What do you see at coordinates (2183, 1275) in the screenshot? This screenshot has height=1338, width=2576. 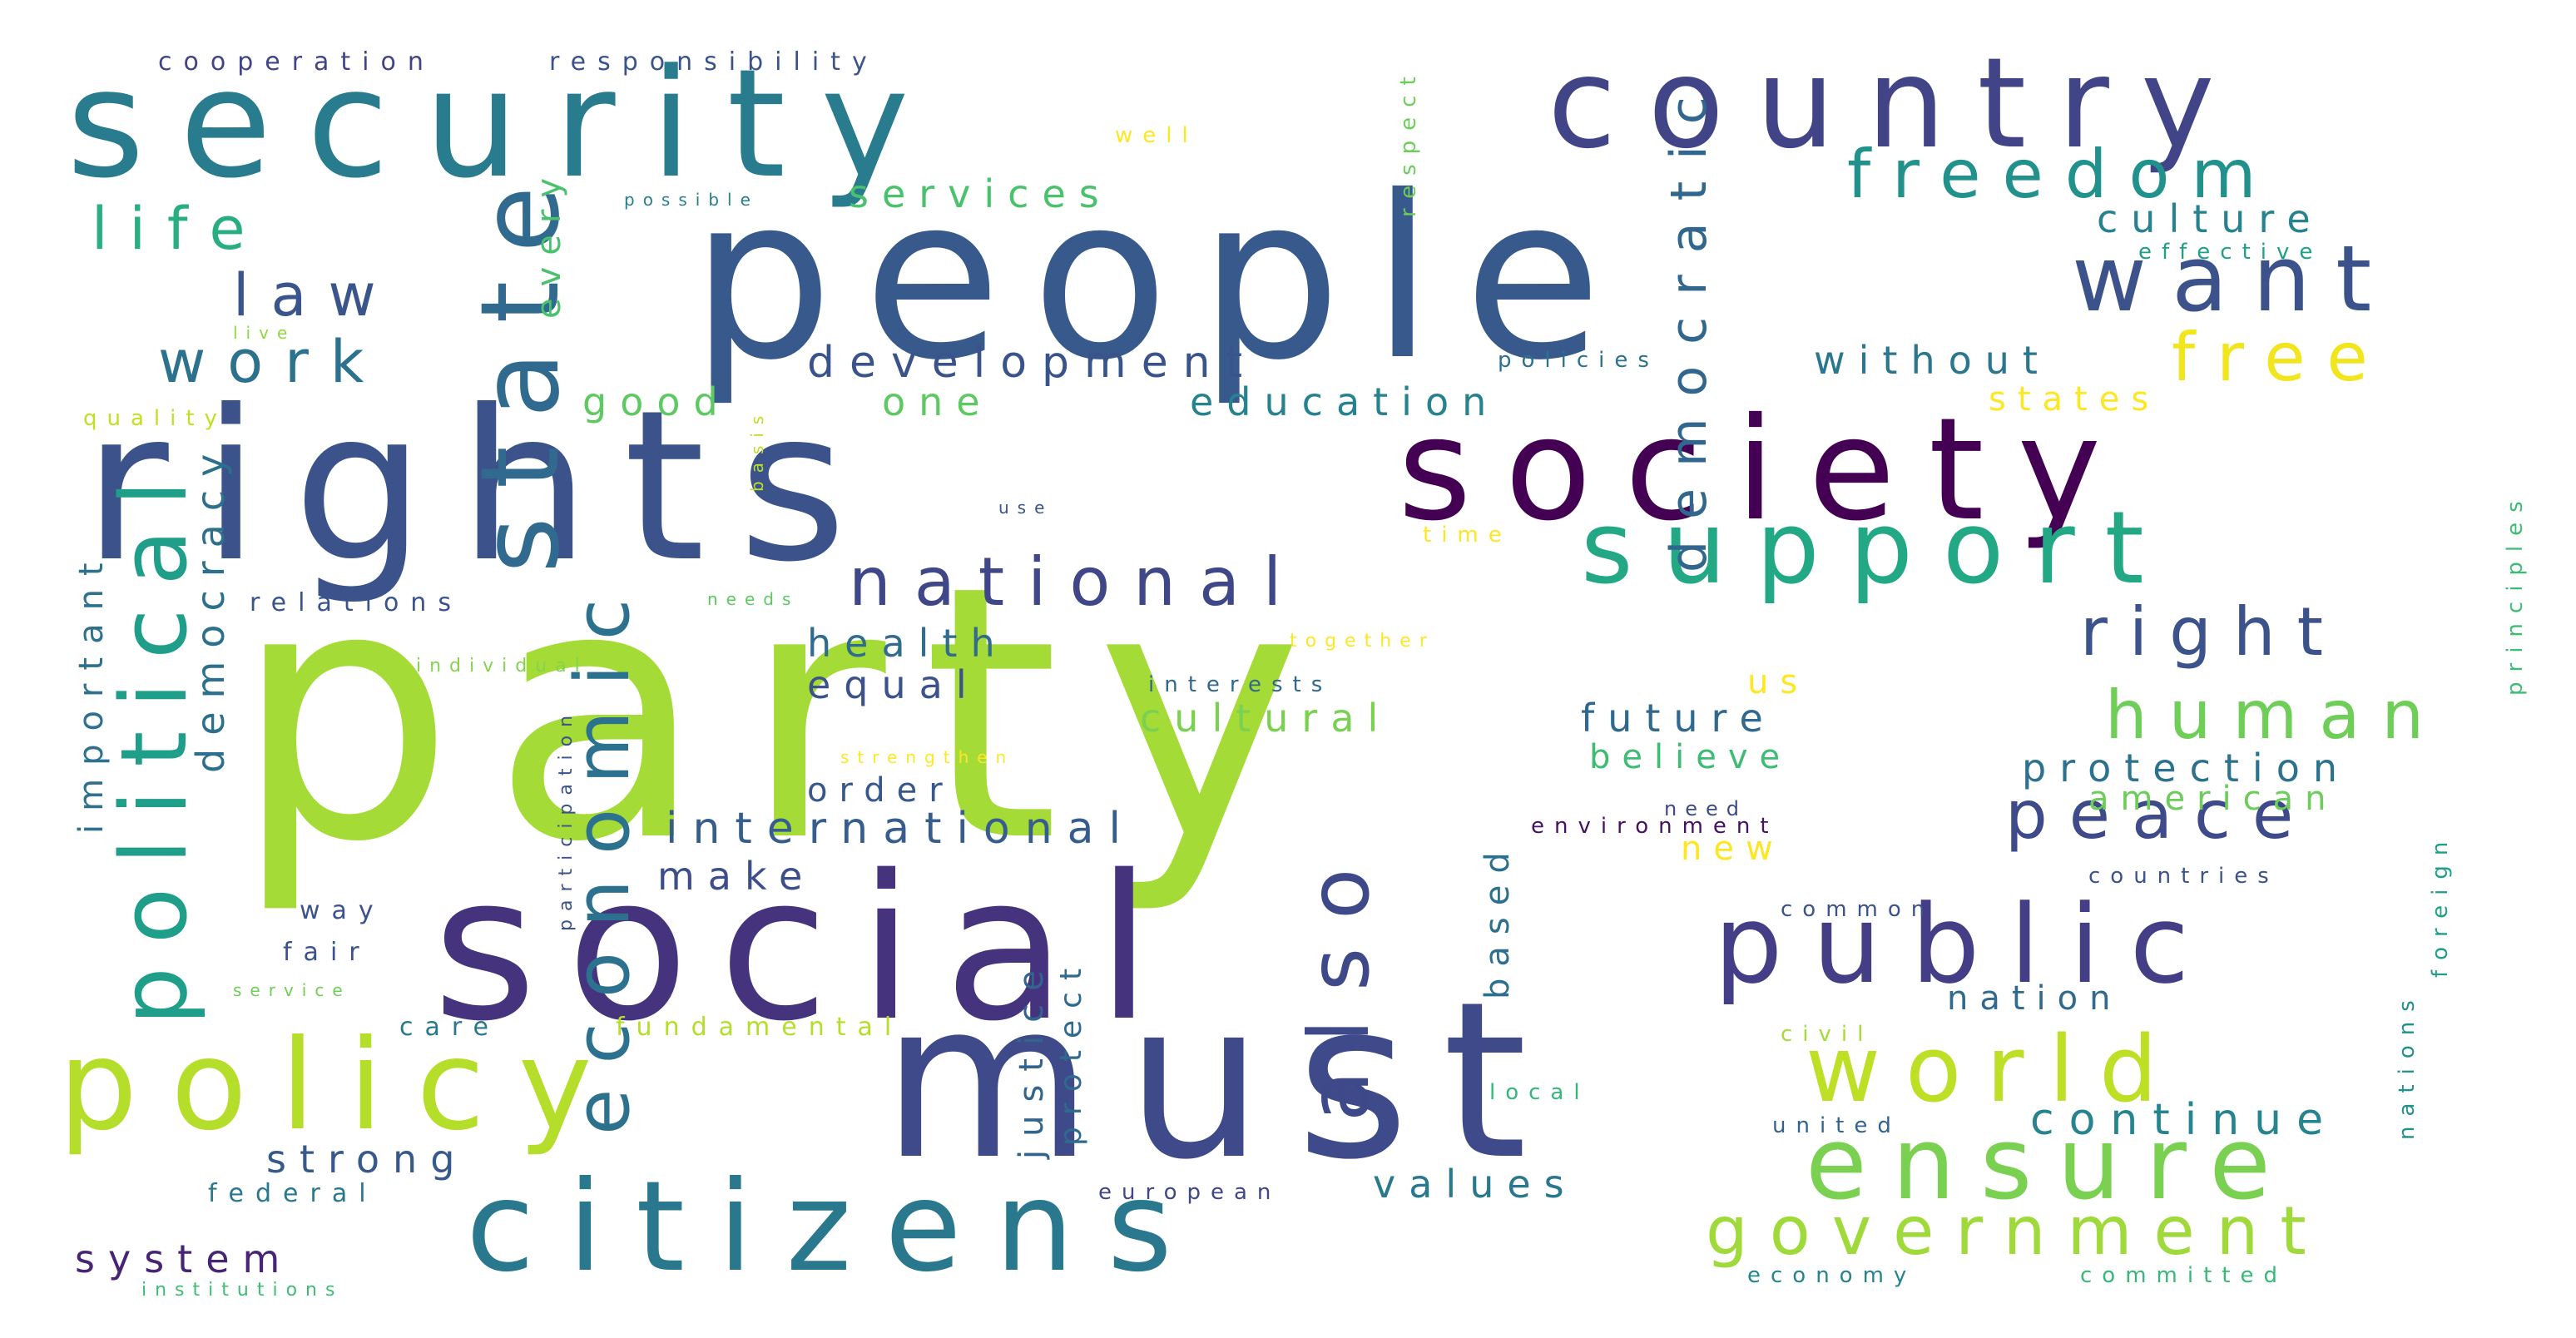 I see `word-committed: committed` at bounding box center [2183, 1275].